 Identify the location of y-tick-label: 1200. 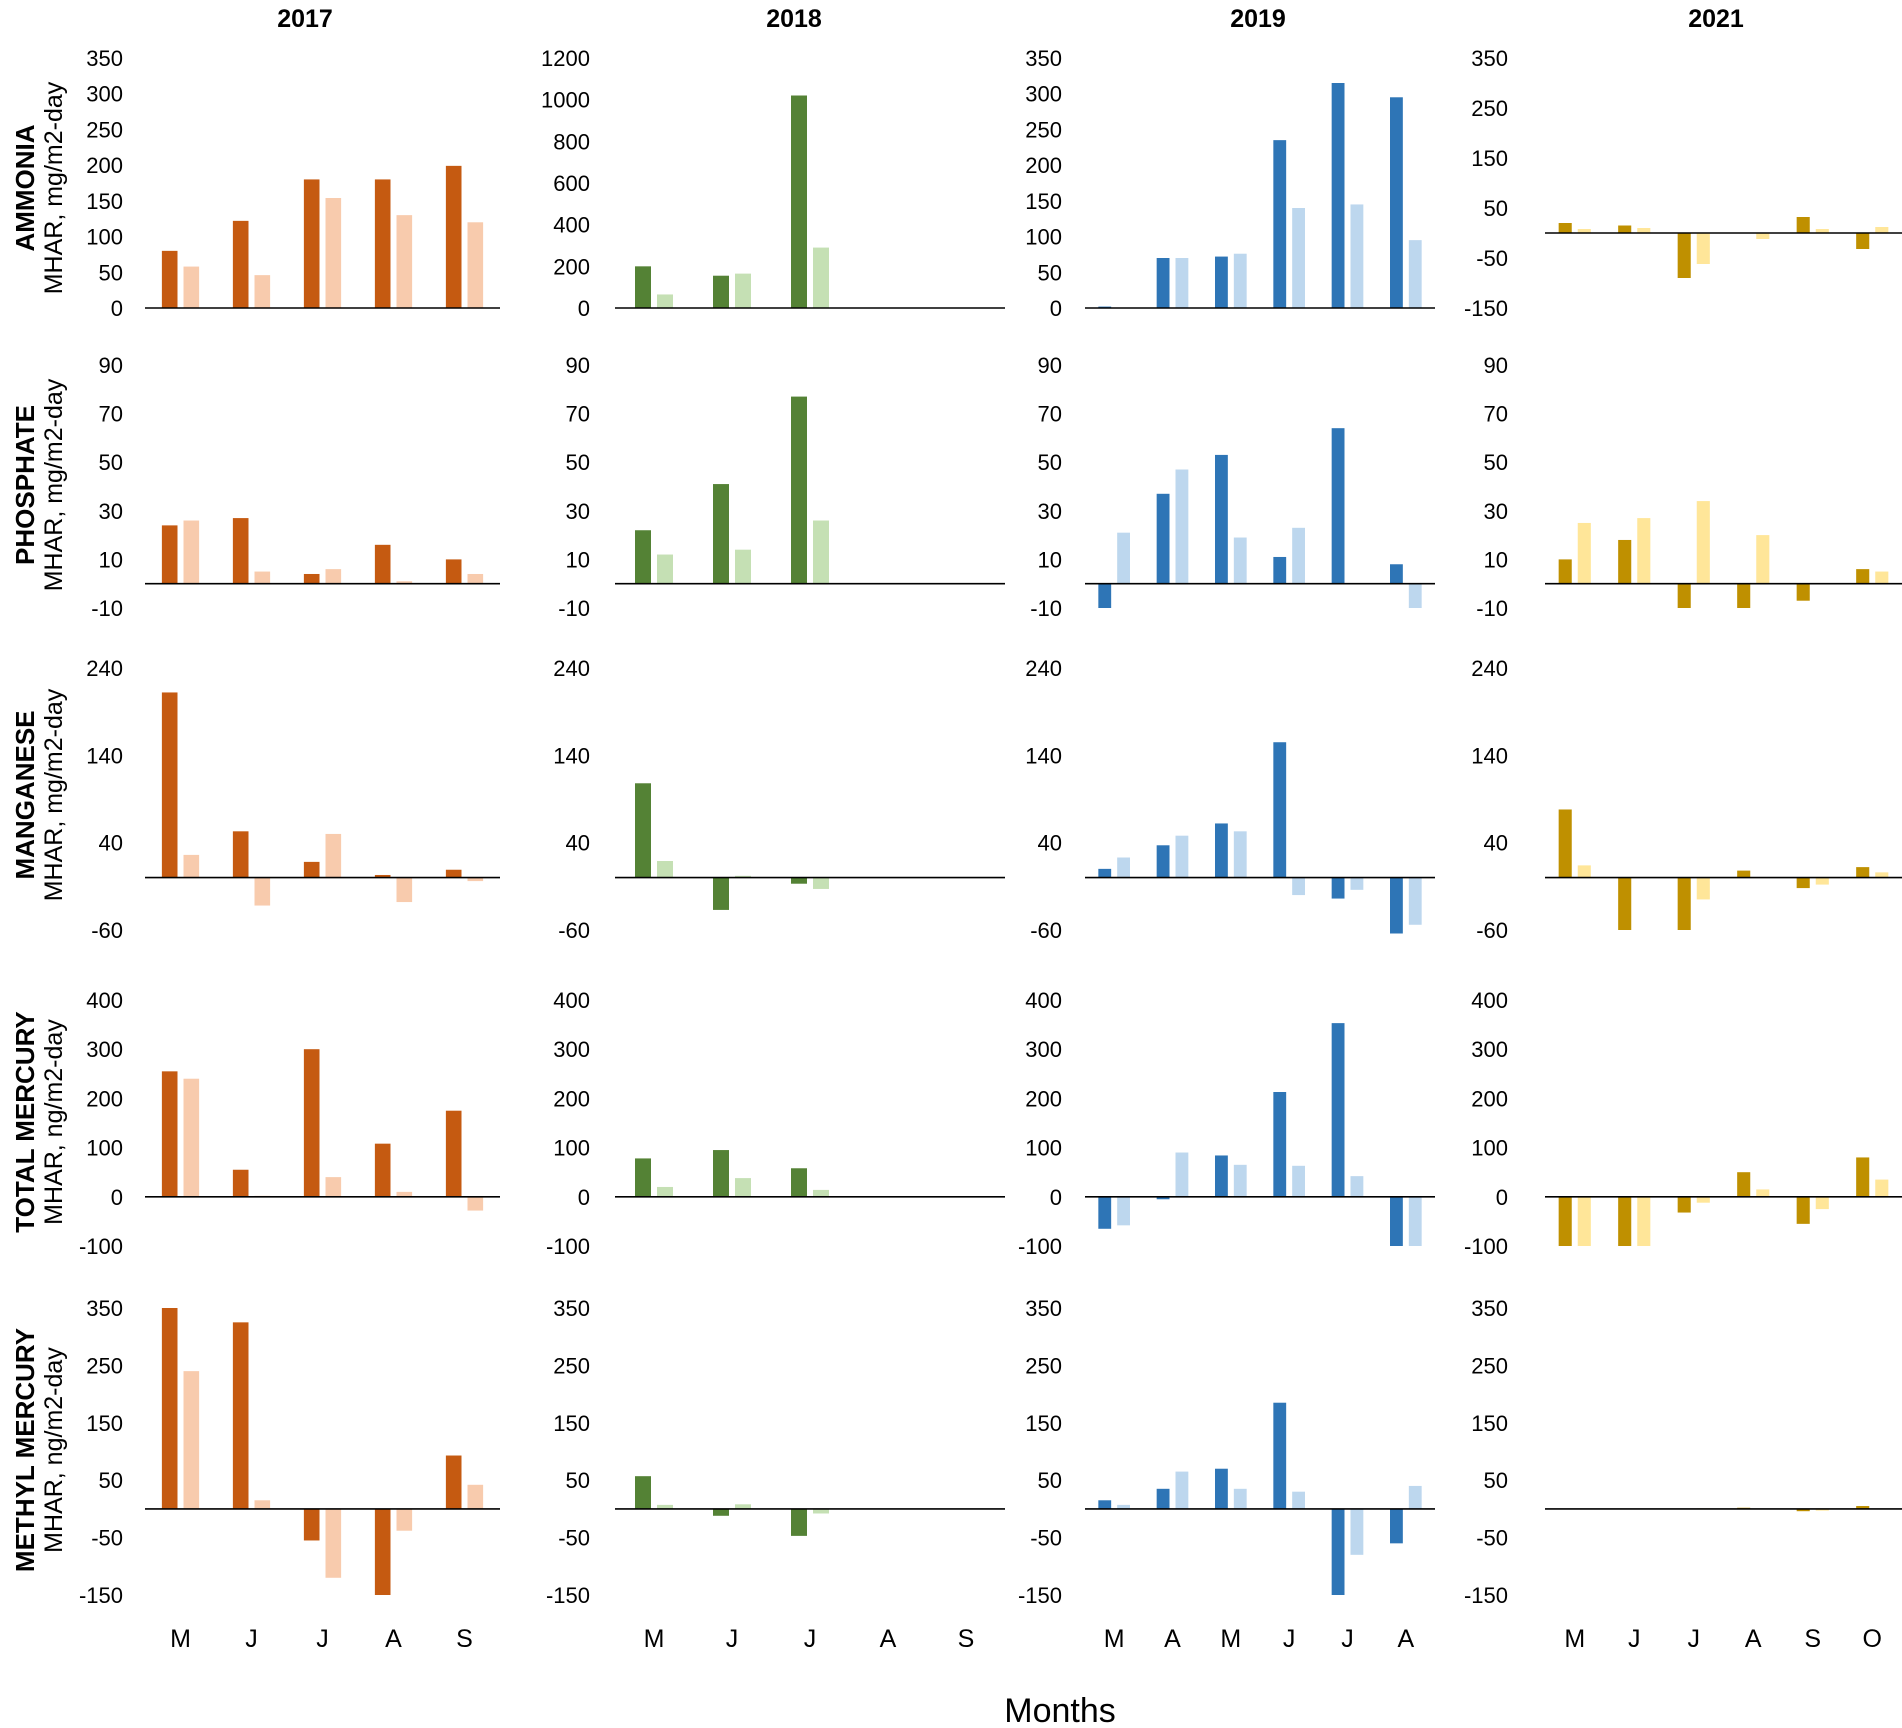
(565, 58).